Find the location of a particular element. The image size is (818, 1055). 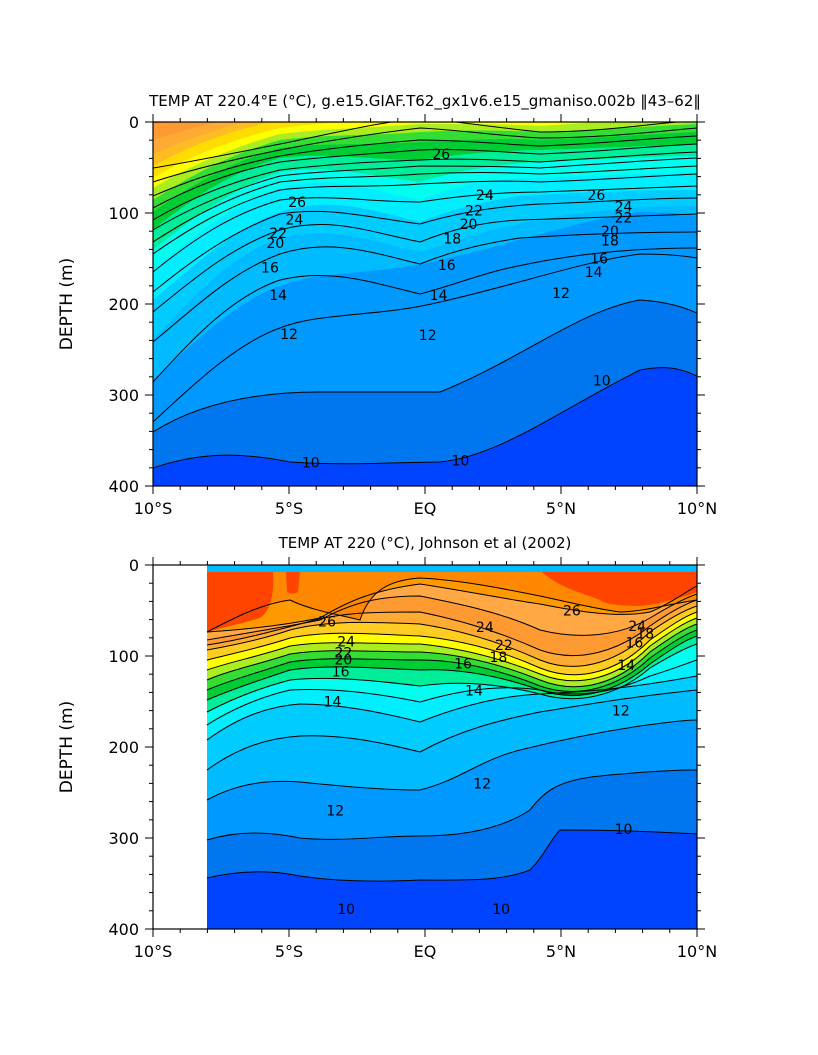

warm-pool-east is located at coordinates (619, 589).